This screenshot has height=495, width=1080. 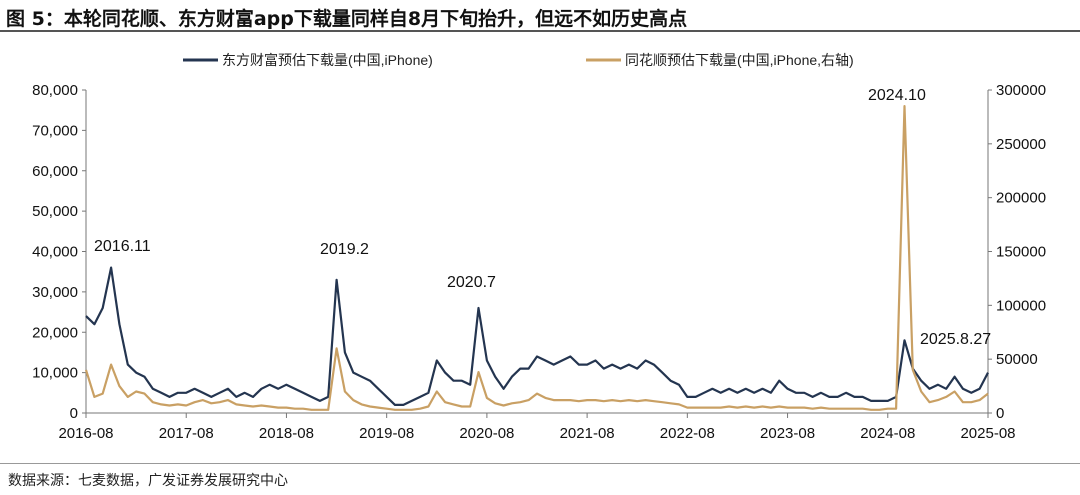 I want to click on right-tick-label: 250000, so click(x=1021, y=144).